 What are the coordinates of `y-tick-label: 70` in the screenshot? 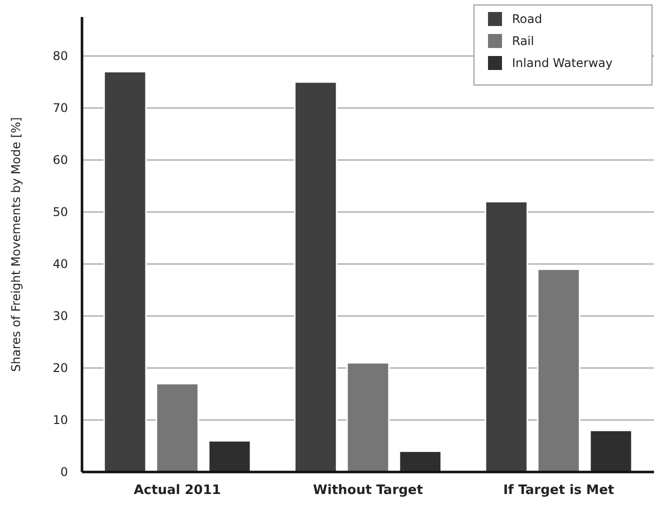 It's located at (60, 108).